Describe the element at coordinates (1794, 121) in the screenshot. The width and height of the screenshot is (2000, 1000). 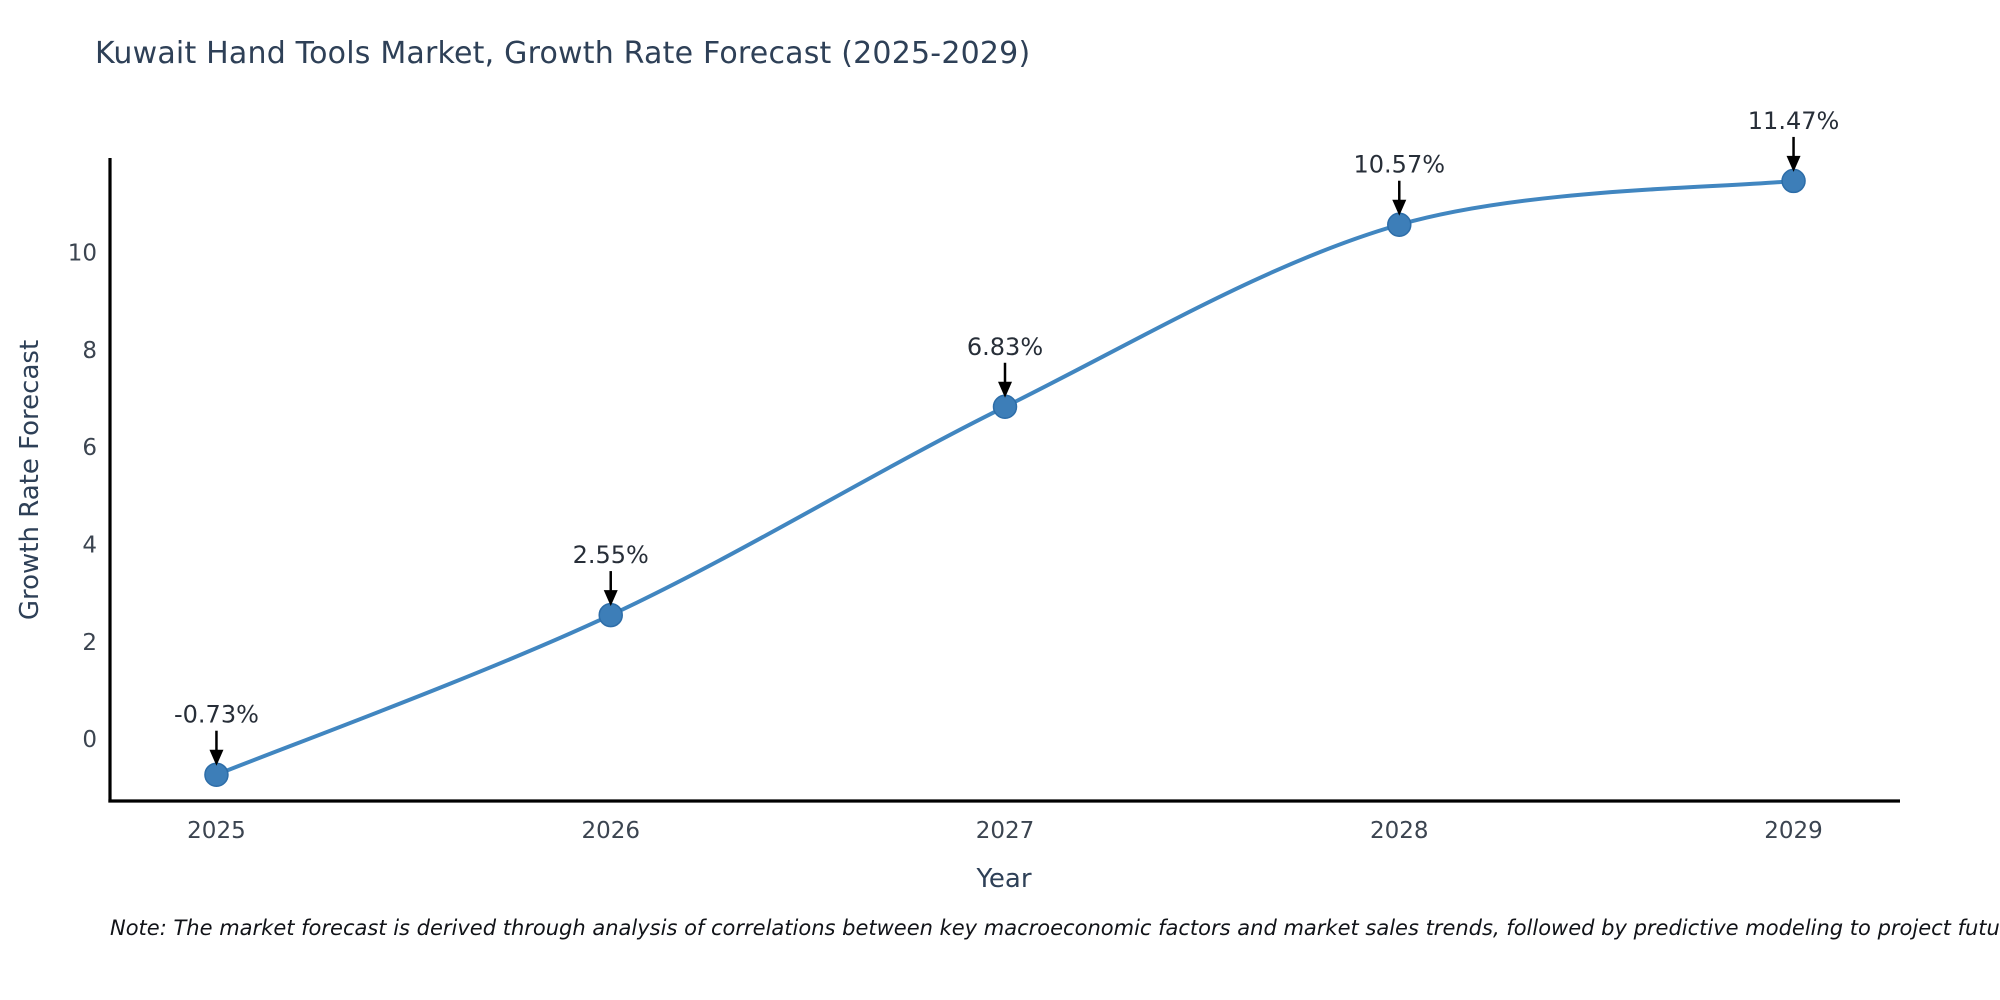
I see `point-label-2029: 11.47%` at that location.